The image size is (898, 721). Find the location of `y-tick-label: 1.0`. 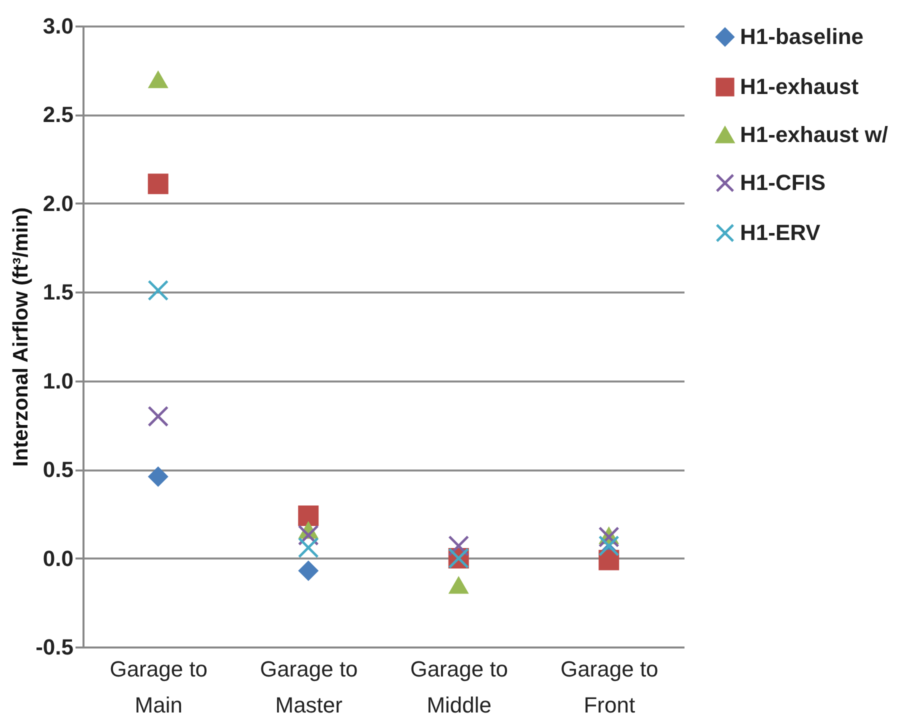

y-tick-label: 1.0 is located at coordinates (58, 381).